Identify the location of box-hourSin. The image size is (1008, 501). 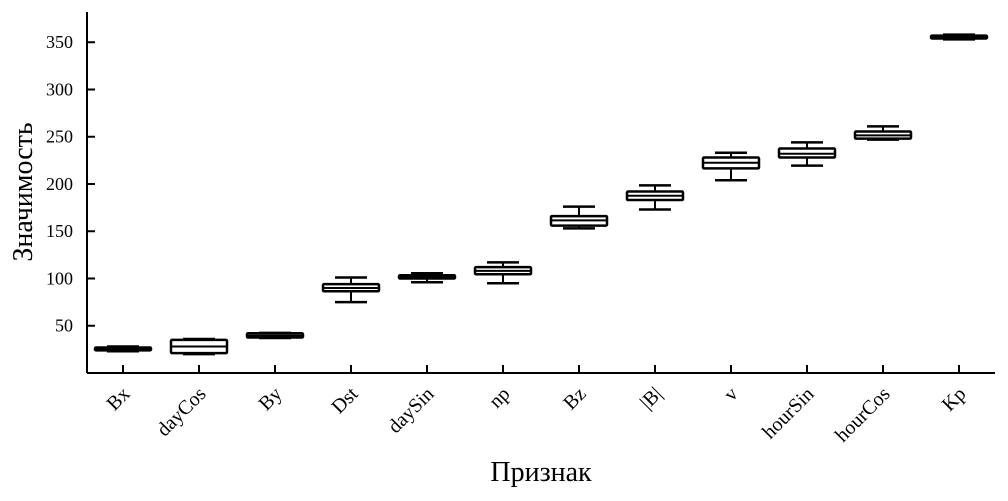
(807, 154).